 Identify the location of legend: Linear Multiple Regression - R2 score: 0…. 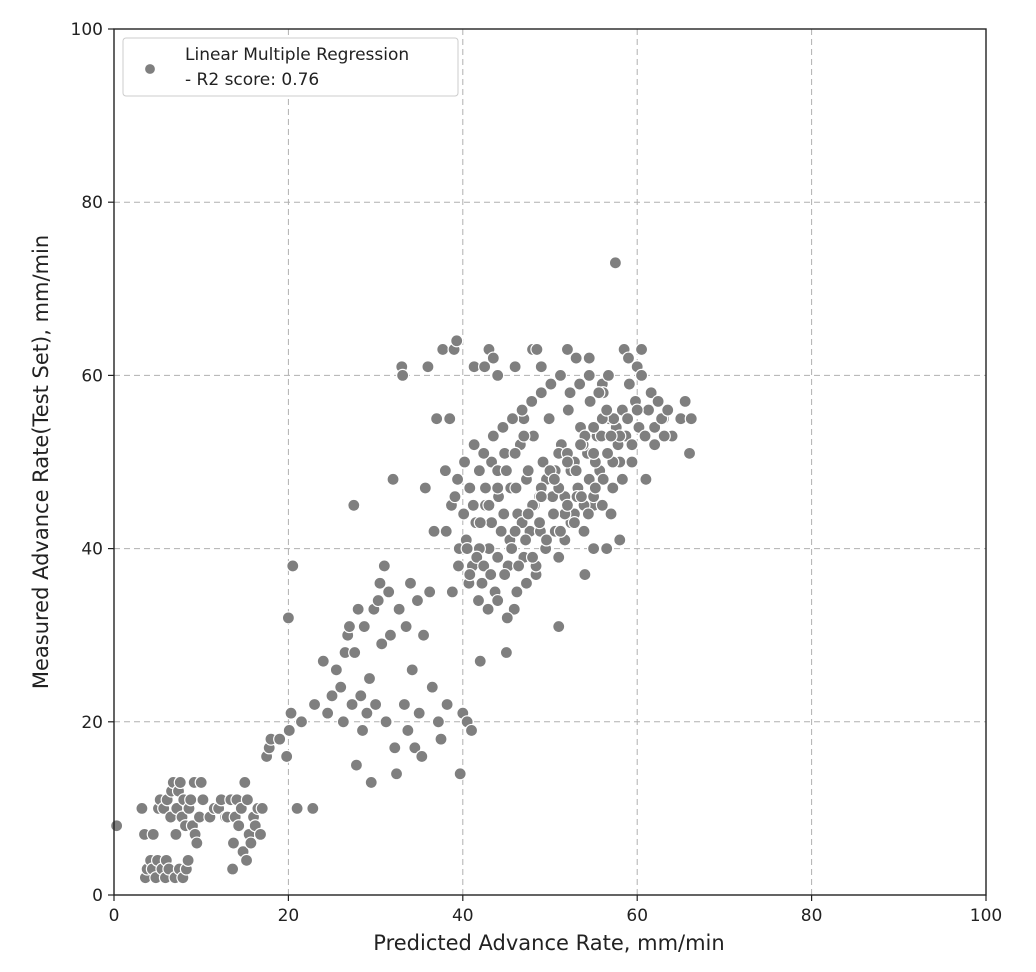
(290, 67).